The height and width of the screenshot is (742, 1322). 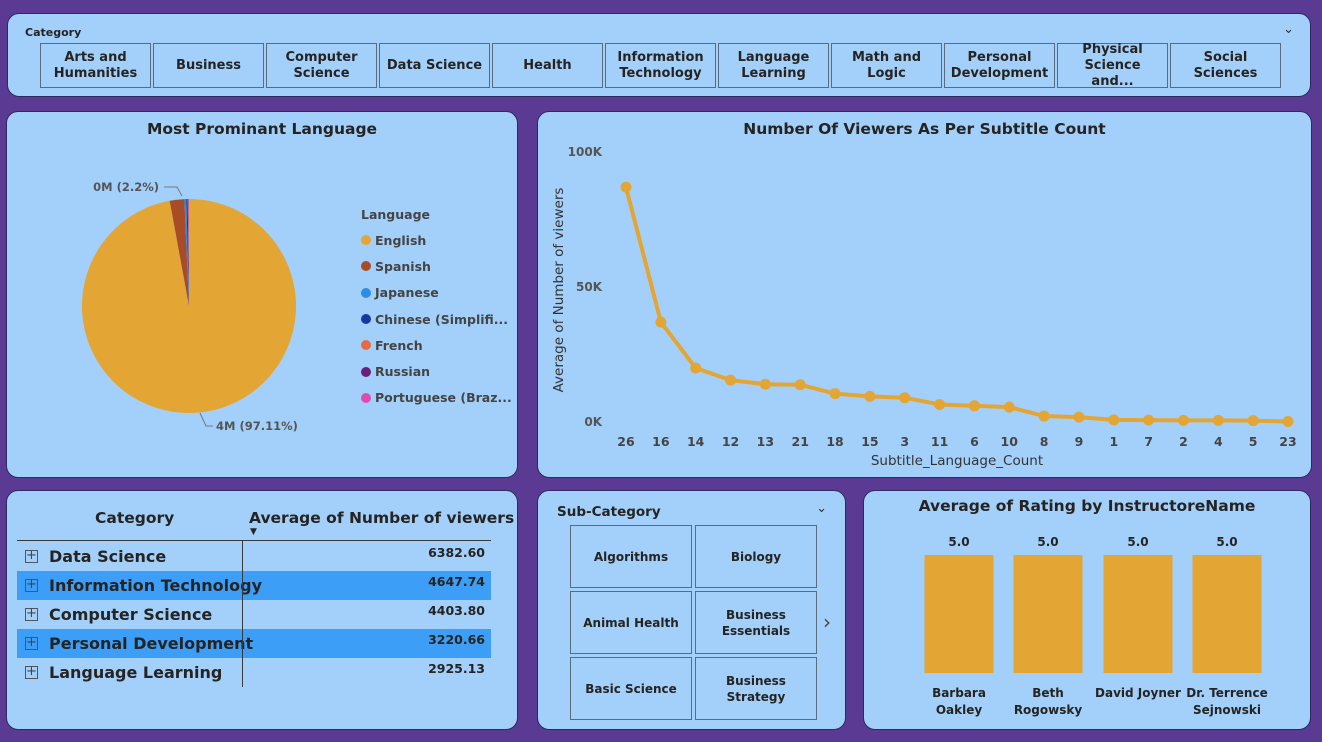 I want to click on table-header-average-viewers: Average of Number of viewers, so click(x=382, y=518).